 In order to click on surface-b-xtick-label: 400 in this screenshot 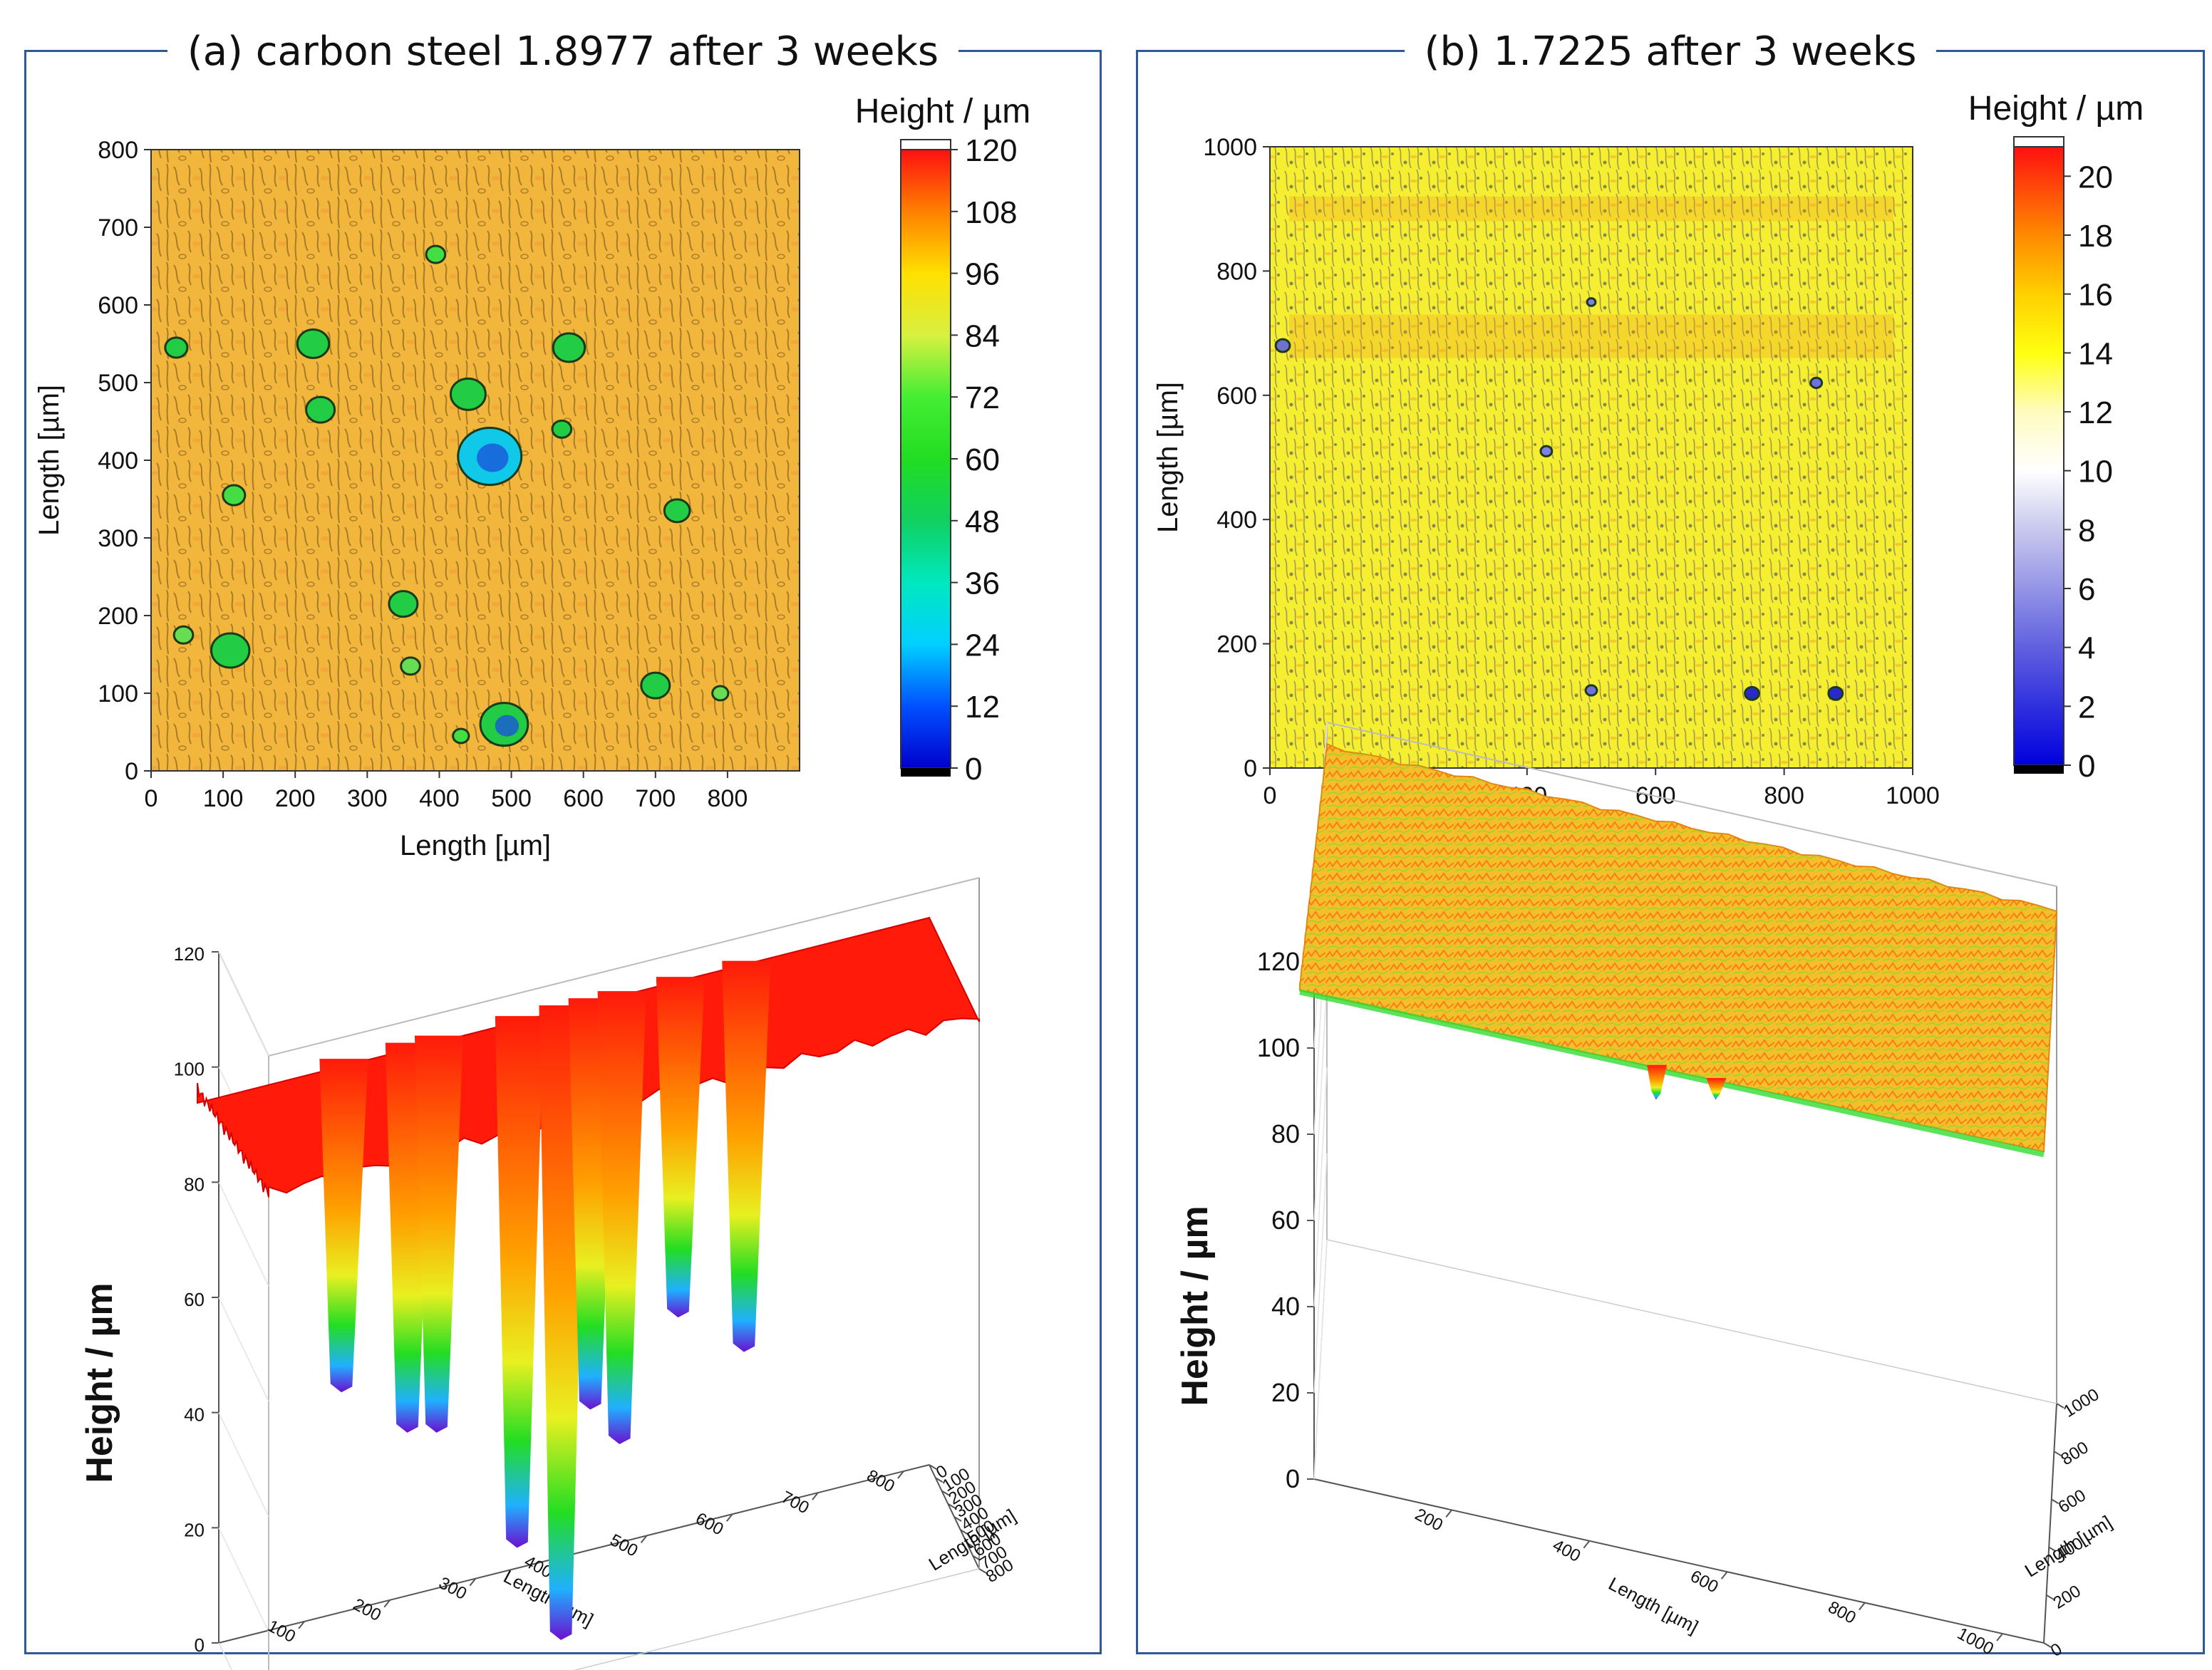, I will do `click(1566, 1550)`.